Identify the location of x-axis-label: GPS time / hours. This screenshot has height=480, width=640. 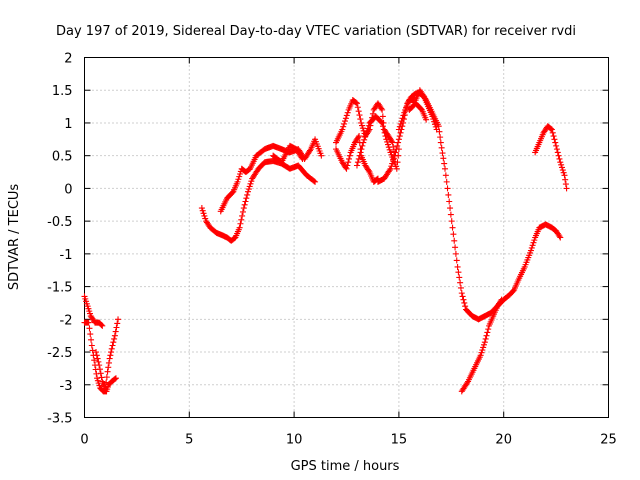
(345, 466).